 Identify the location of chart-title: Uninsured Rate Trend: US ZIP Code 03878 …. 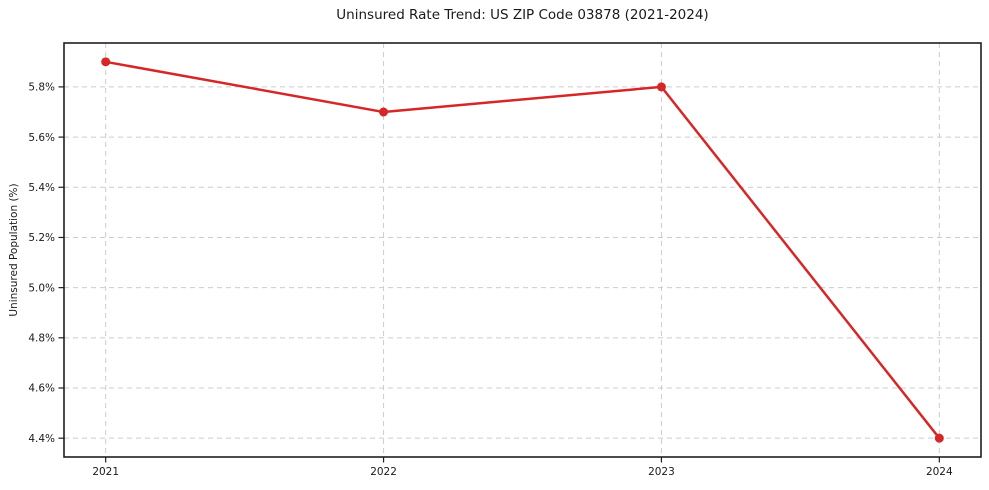
(522, 15).